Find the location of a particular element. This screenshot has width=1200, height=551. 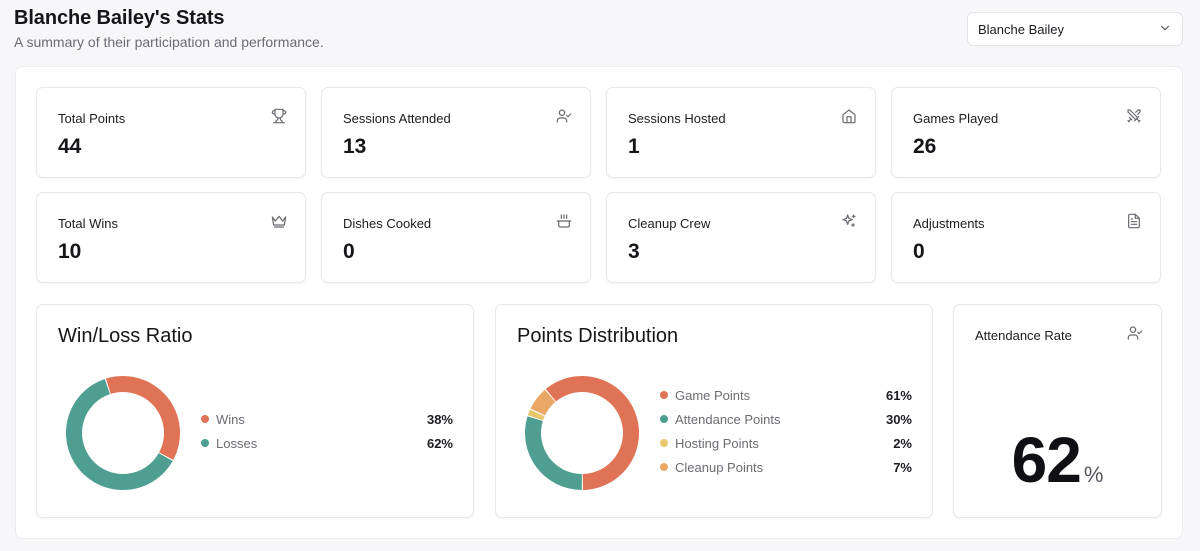

points-slice-cleanup-points is located at coordinates (543, 402).